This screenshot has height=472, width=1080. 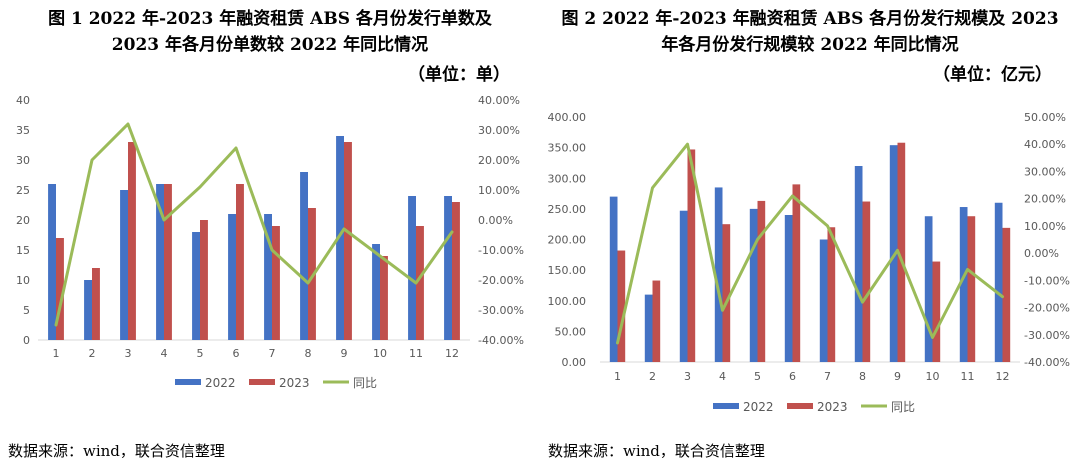 I want to click on y-left-tick-label: 30, so click(x=23, y=160).